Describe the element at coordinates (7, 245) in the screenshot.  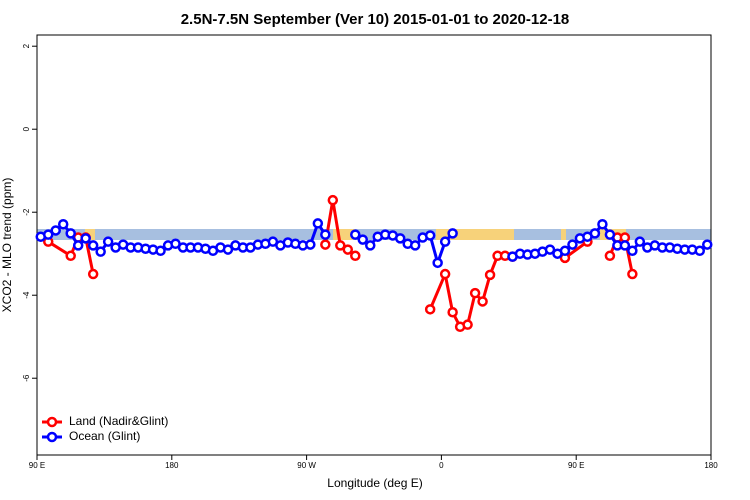
I see `y-axis-label: XCO2 - MLO trend (ppm)` at that location.